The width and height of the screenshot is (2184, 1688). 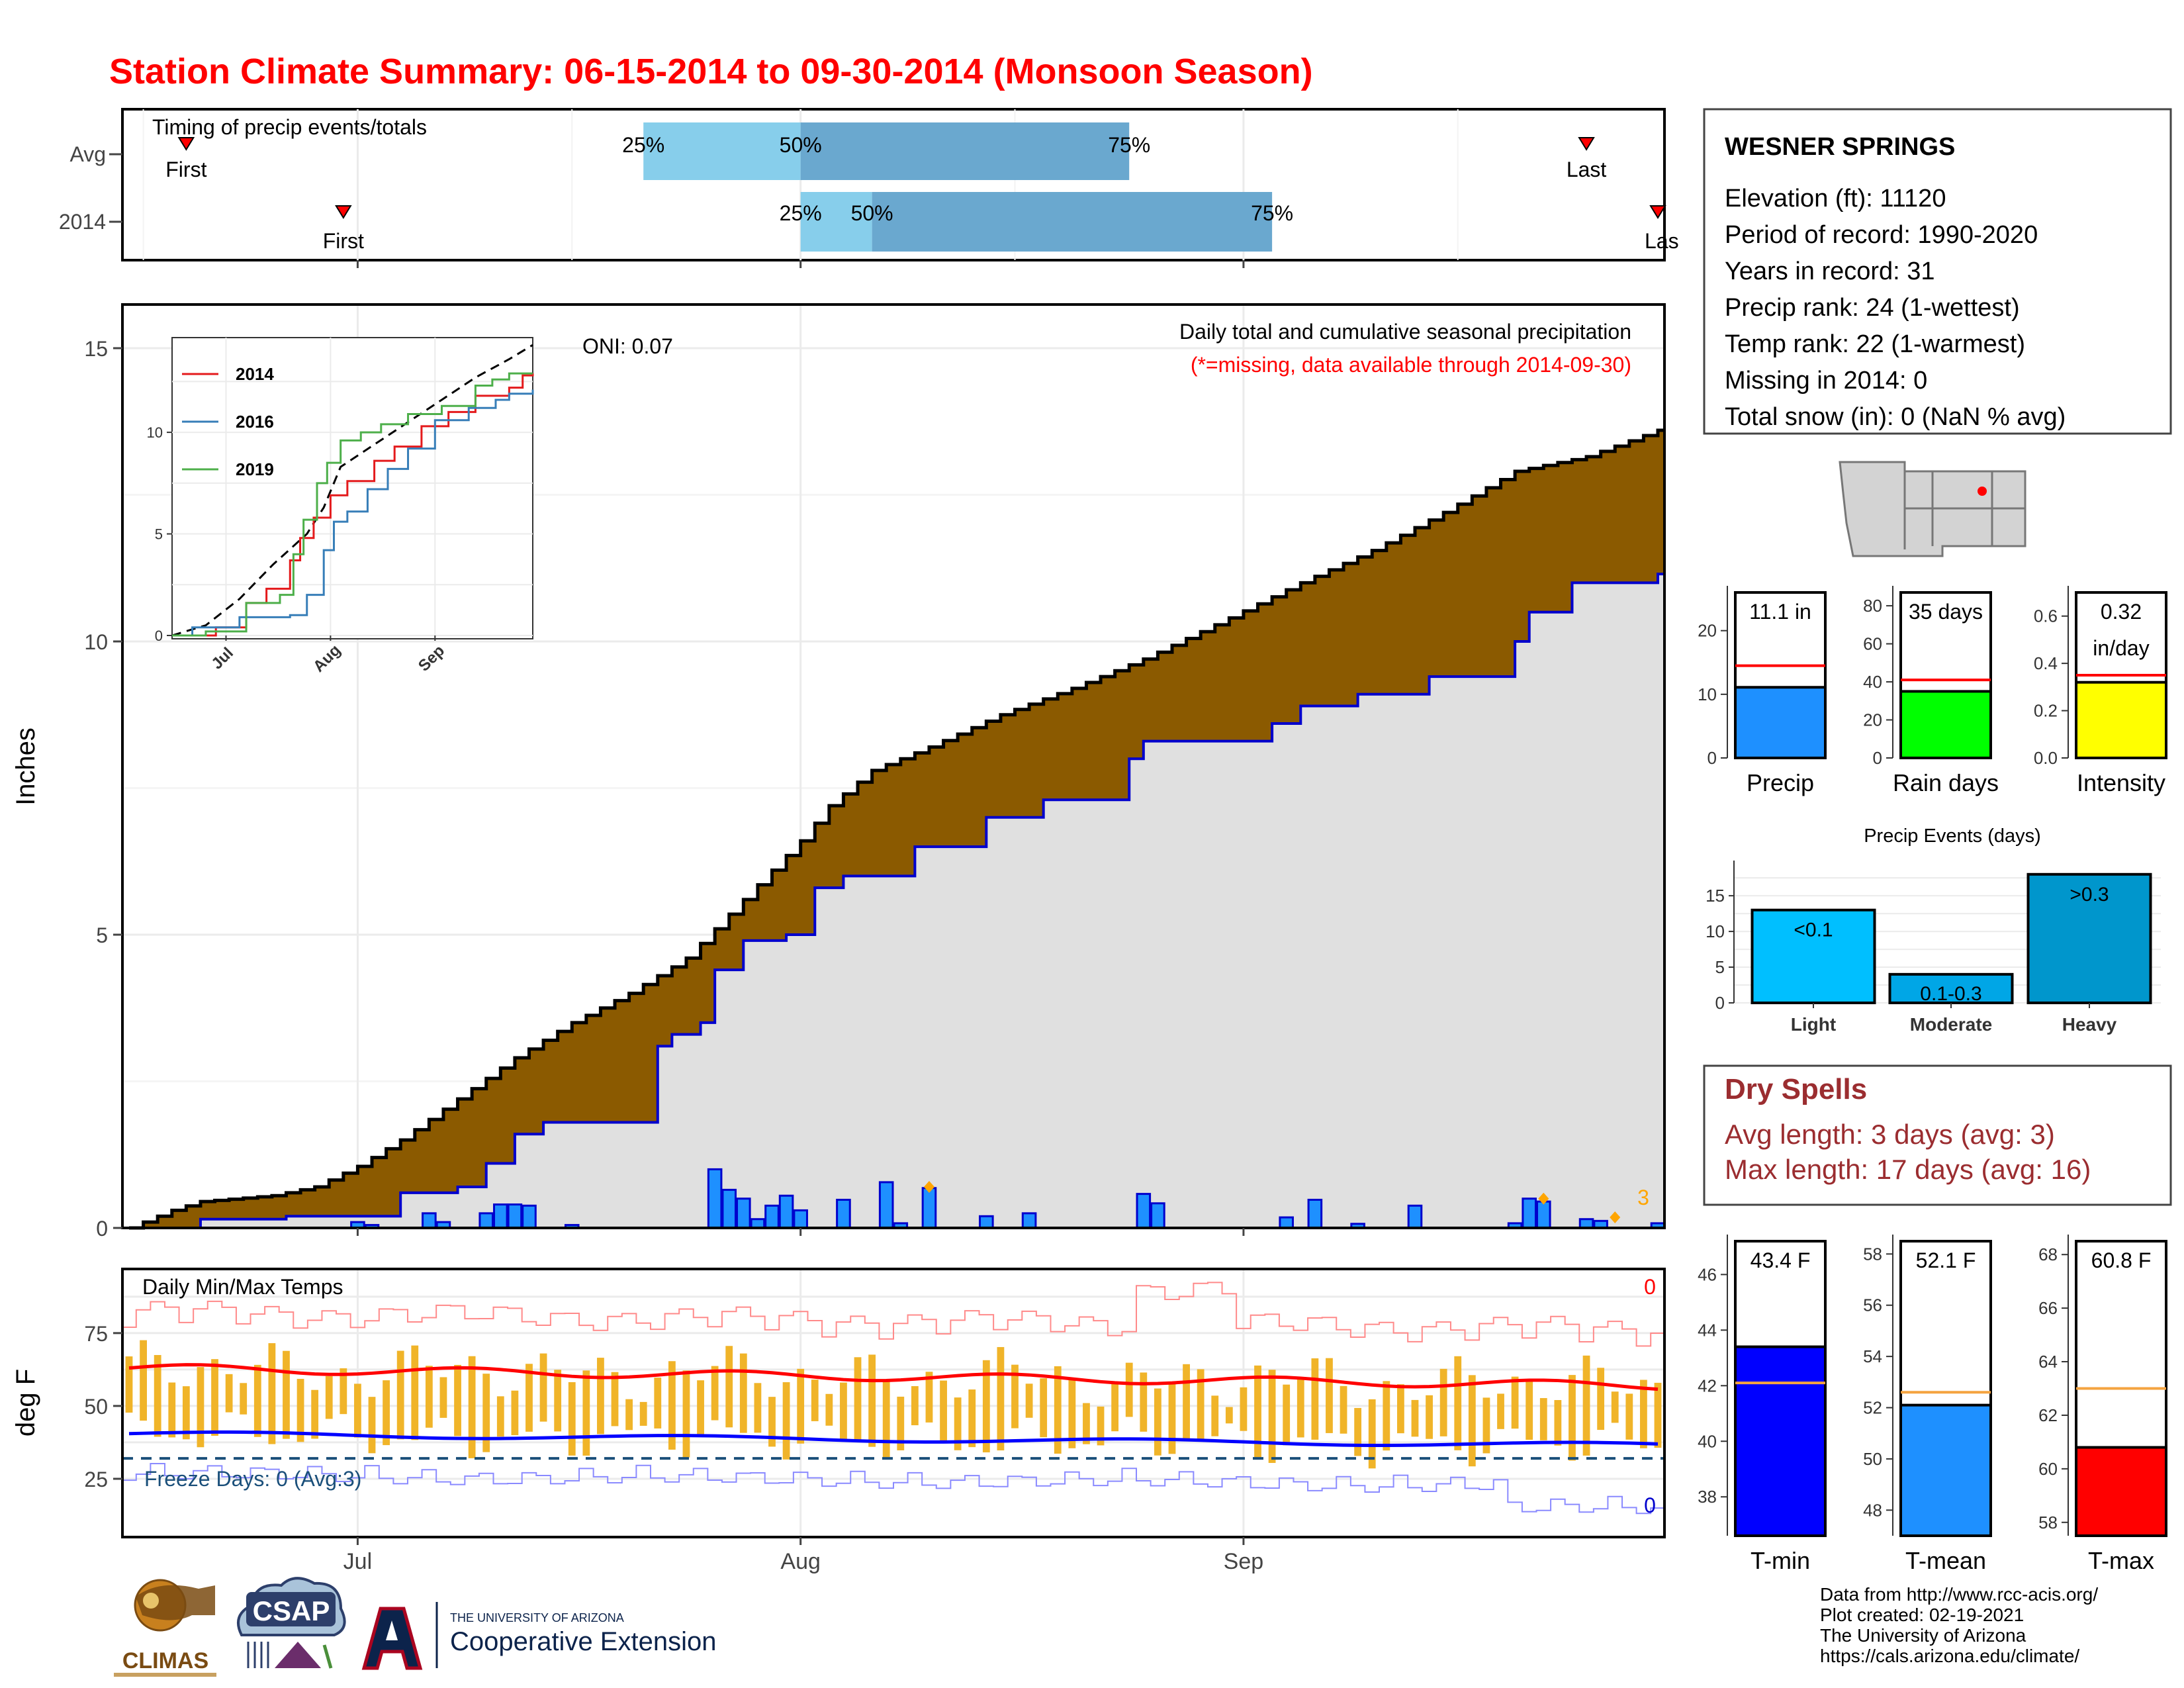 What do you see at coordinates (1946, 1260) in the screenshot?
I see `tmean-summary-value-label: 52.1 F` at bounding box center [1946, 1260].